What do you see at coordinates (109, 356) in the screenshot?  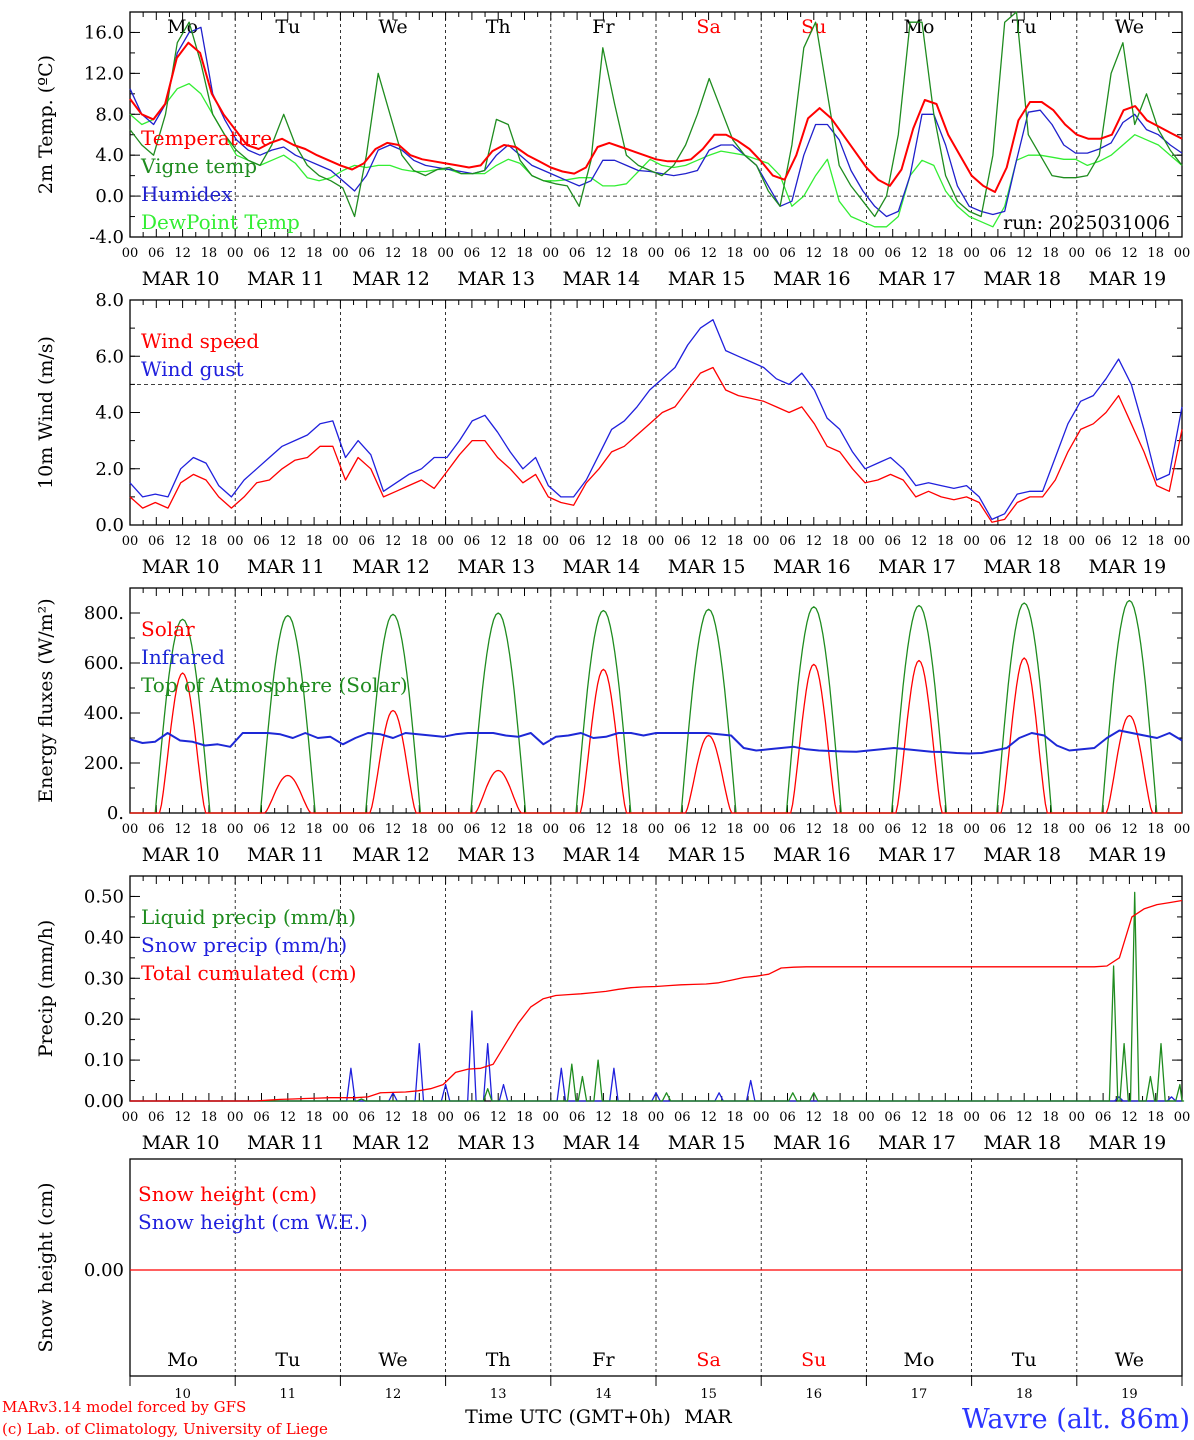 I see `y-tick-label: 6.0` at bounding box center [109, 356].